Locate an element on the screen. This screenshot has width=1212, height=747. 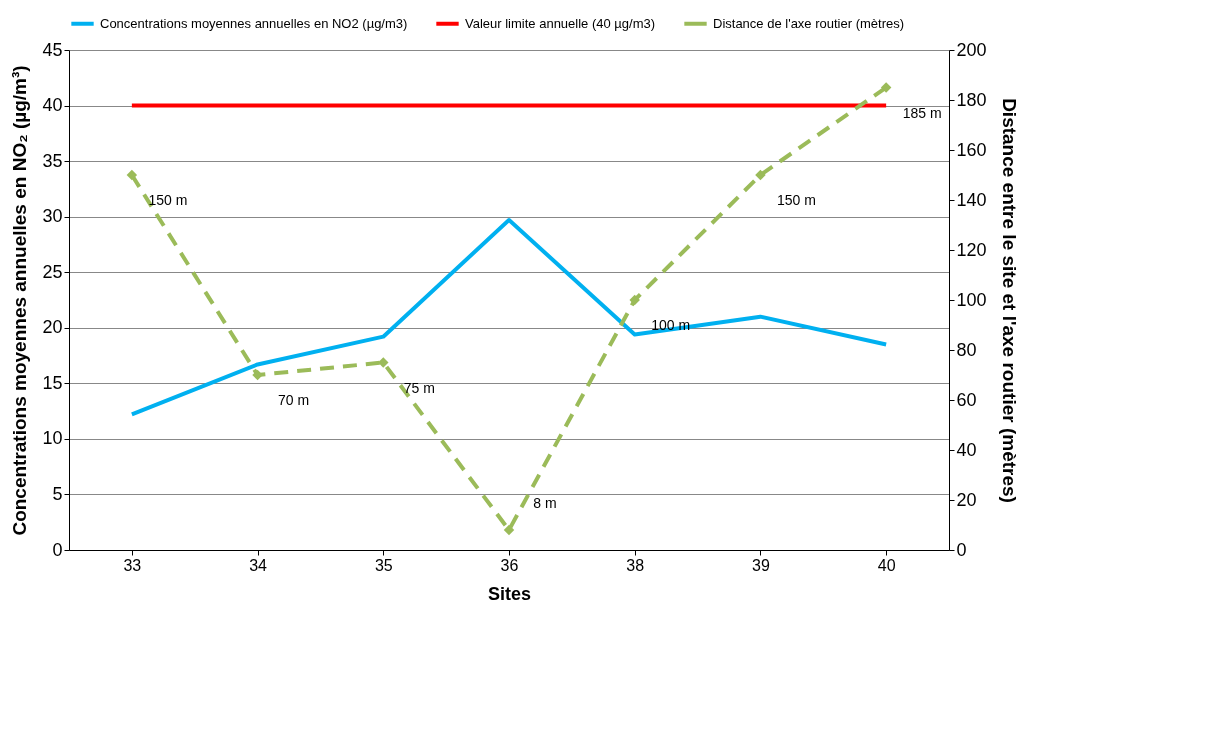
y2-tick-label: 160 is located at coordinates (971, 149).